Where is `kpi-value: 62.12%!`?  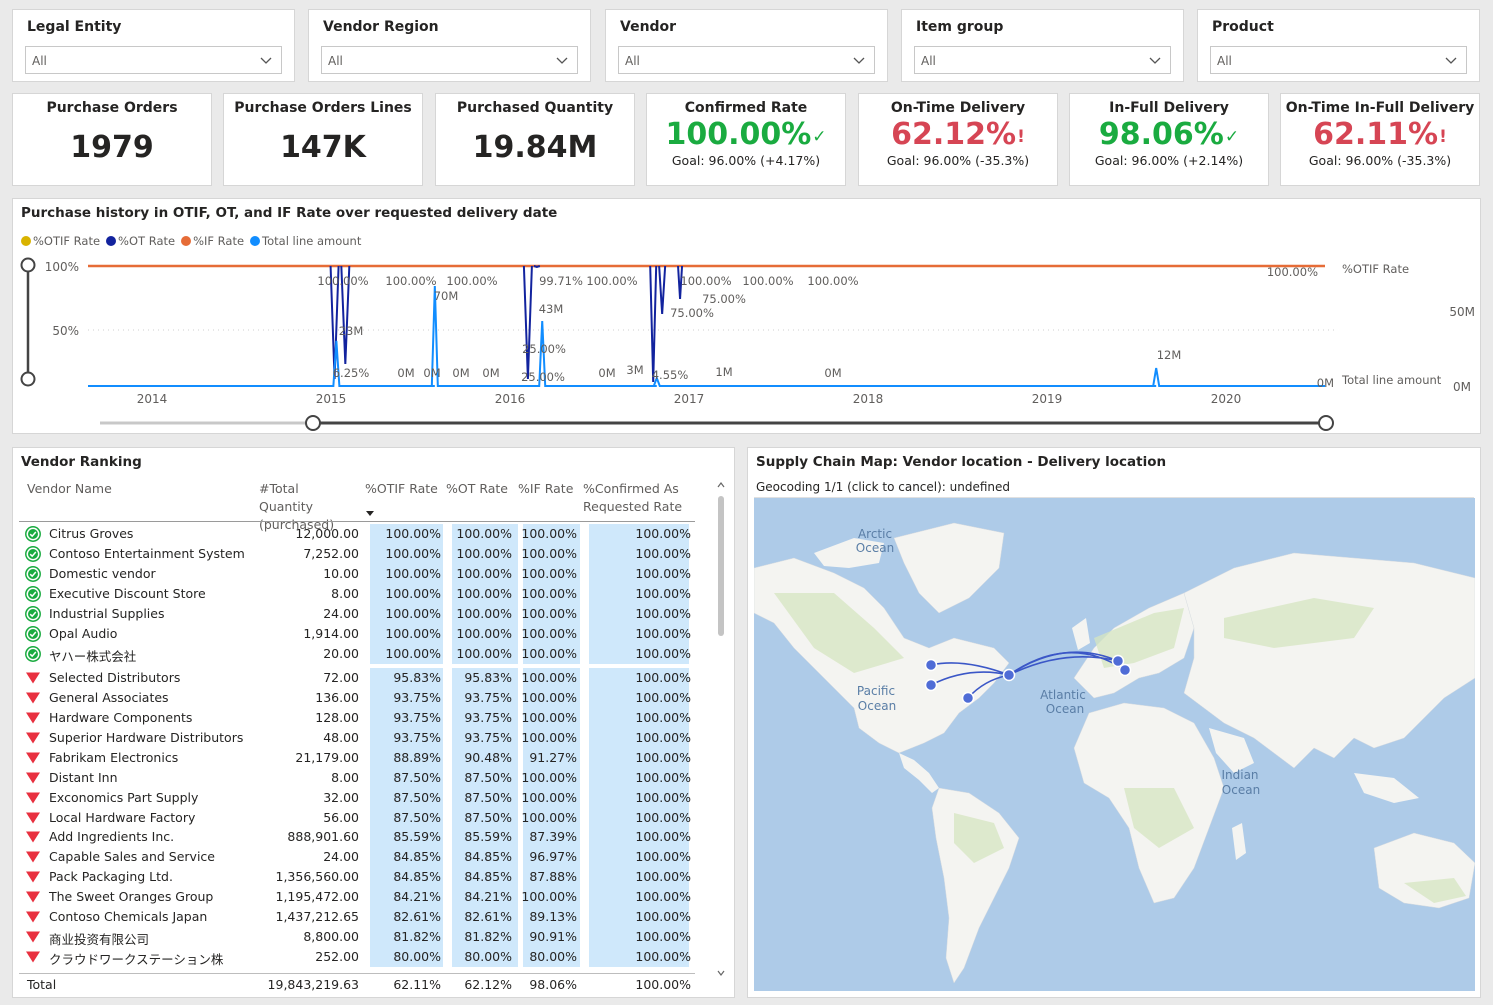
kpi-value: 62.12%! is located at coordinates (958, 134).